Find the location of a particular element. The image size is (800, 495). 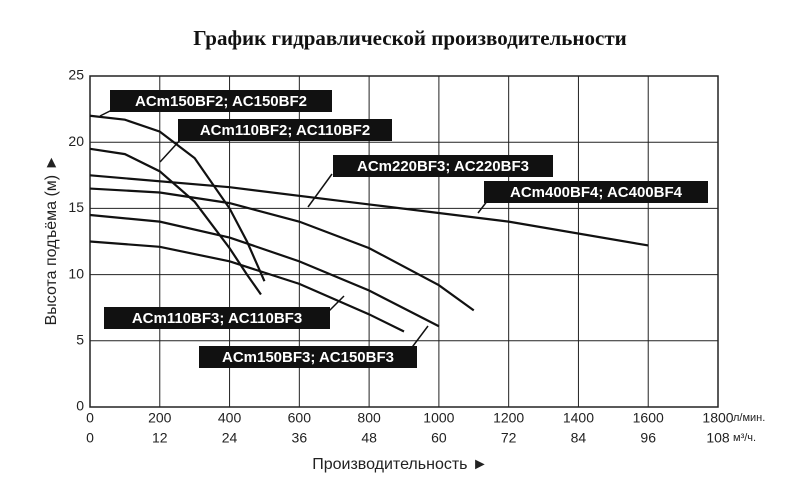

x-tick-label: 400 is located at coordinates (230, 418).